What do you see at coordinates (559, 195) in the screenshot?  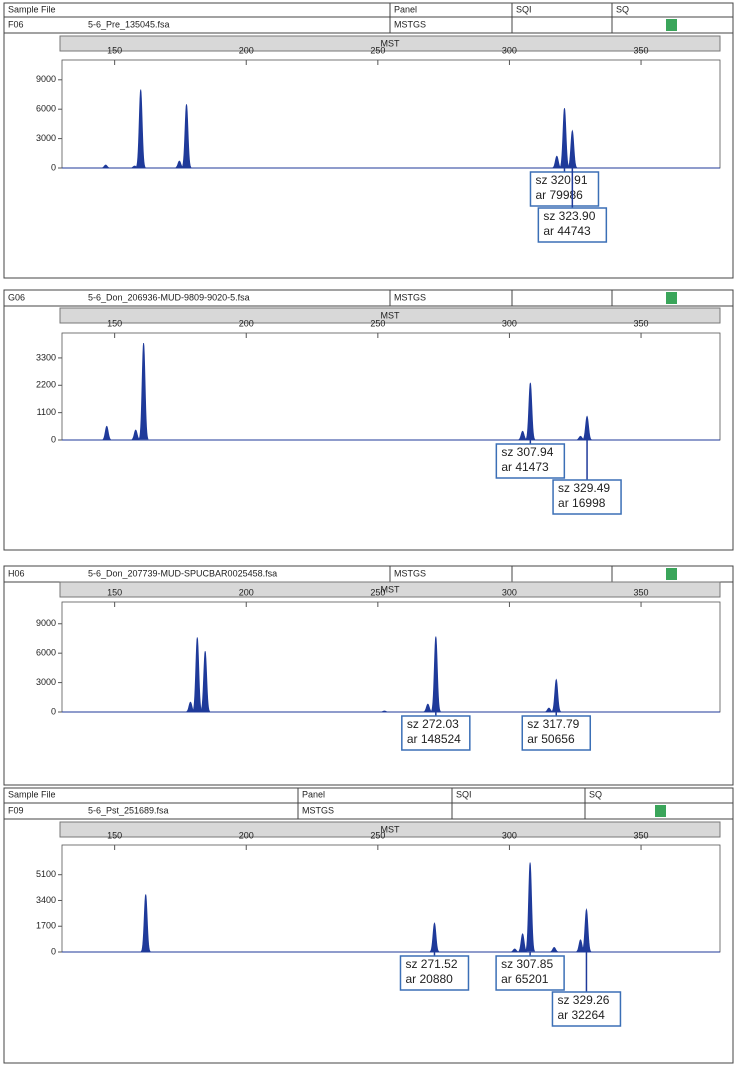 I see `annotation-label: ar 79986` at bounding box center [559, 195].